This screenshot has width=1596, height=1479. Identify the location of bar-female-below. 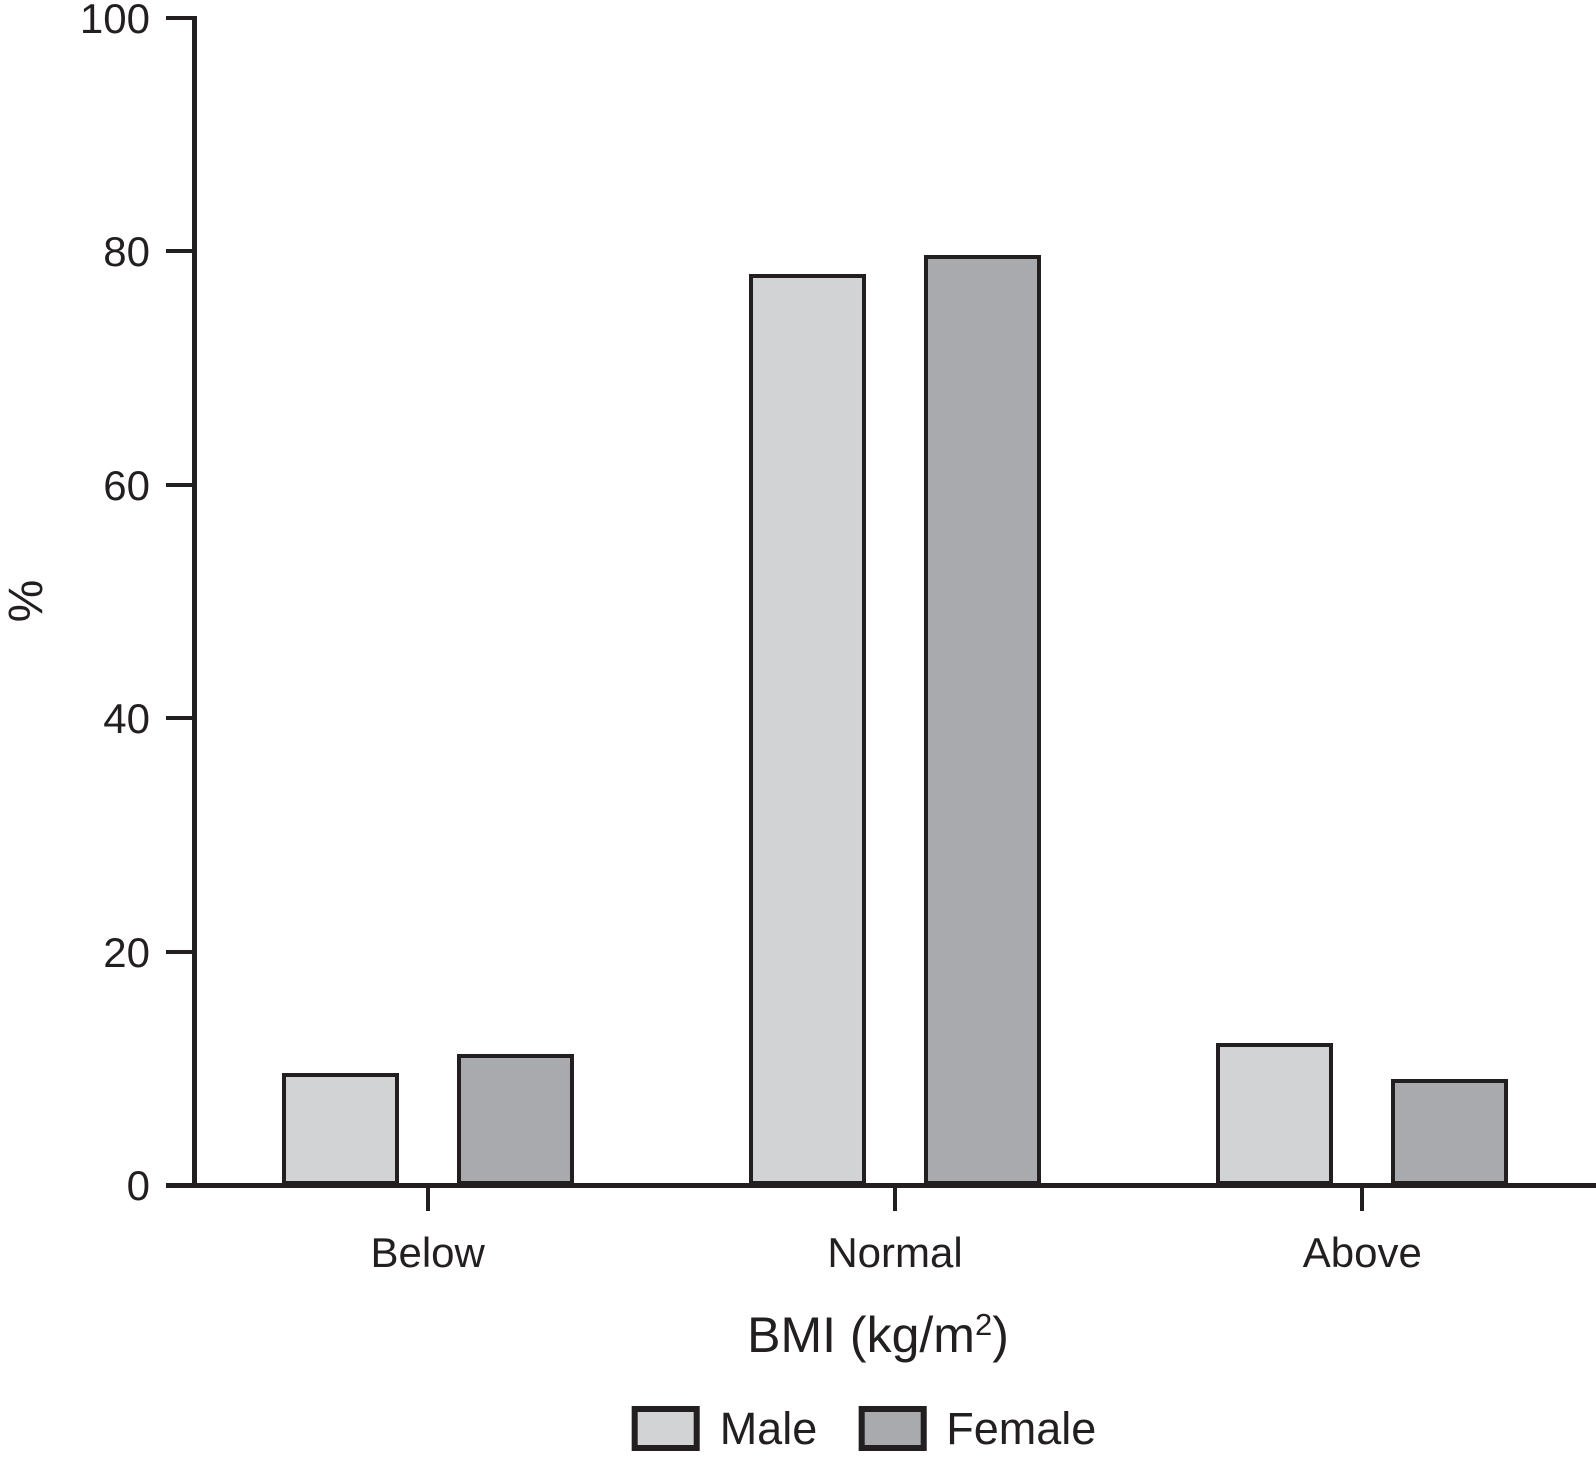
(515, 1119).